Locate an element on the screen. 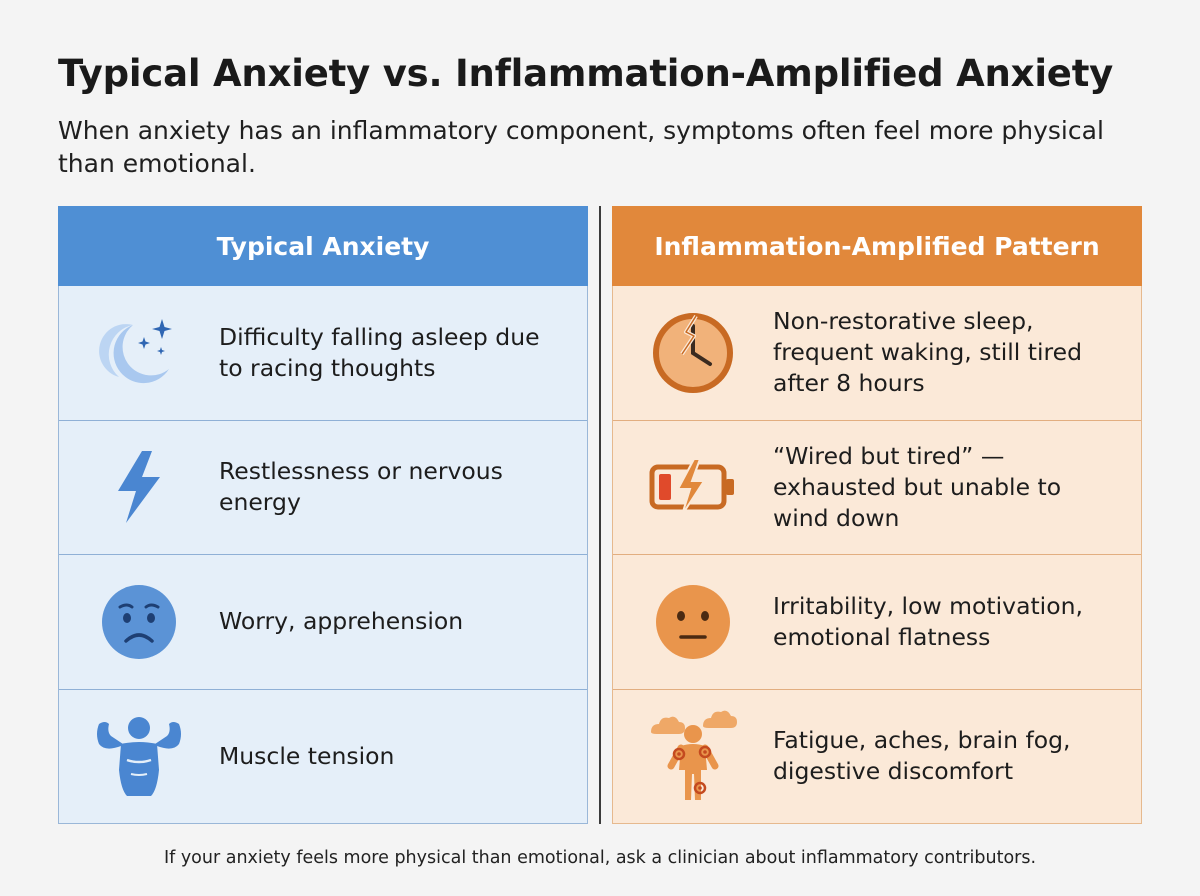 The image size is (1200, 896). worried-face-icon is located at coordinates (139, 622).